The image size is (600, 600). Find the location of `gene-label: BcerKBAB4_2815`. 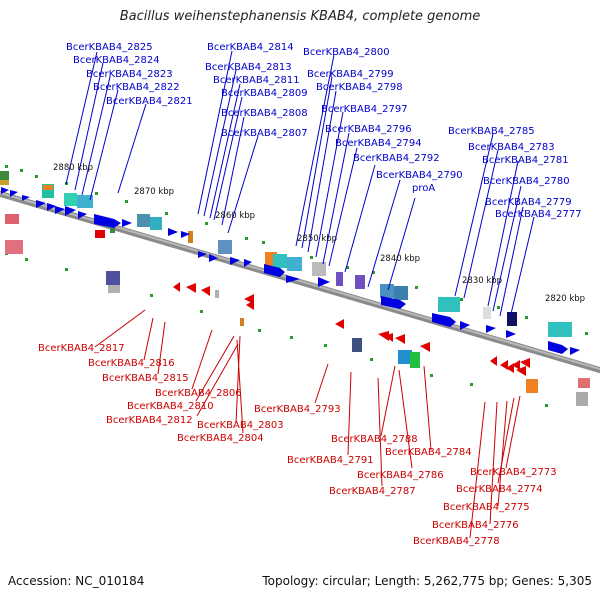

gene-label: BcerKBAB4_2815 is located at coordinates (145, 378).